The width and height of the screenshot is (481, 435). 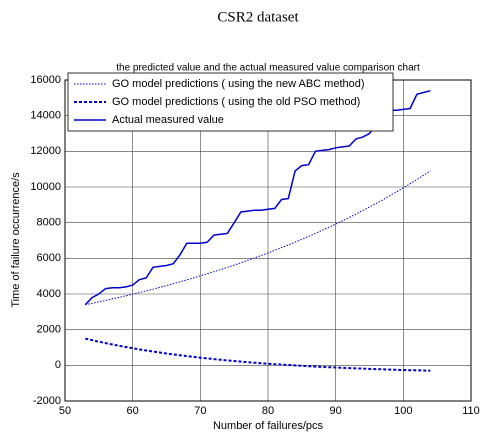 What do you see at coordinates (49, 294) in the screenshot?
I see `y-tick-label: 4000` at bounding box center [49, 294].